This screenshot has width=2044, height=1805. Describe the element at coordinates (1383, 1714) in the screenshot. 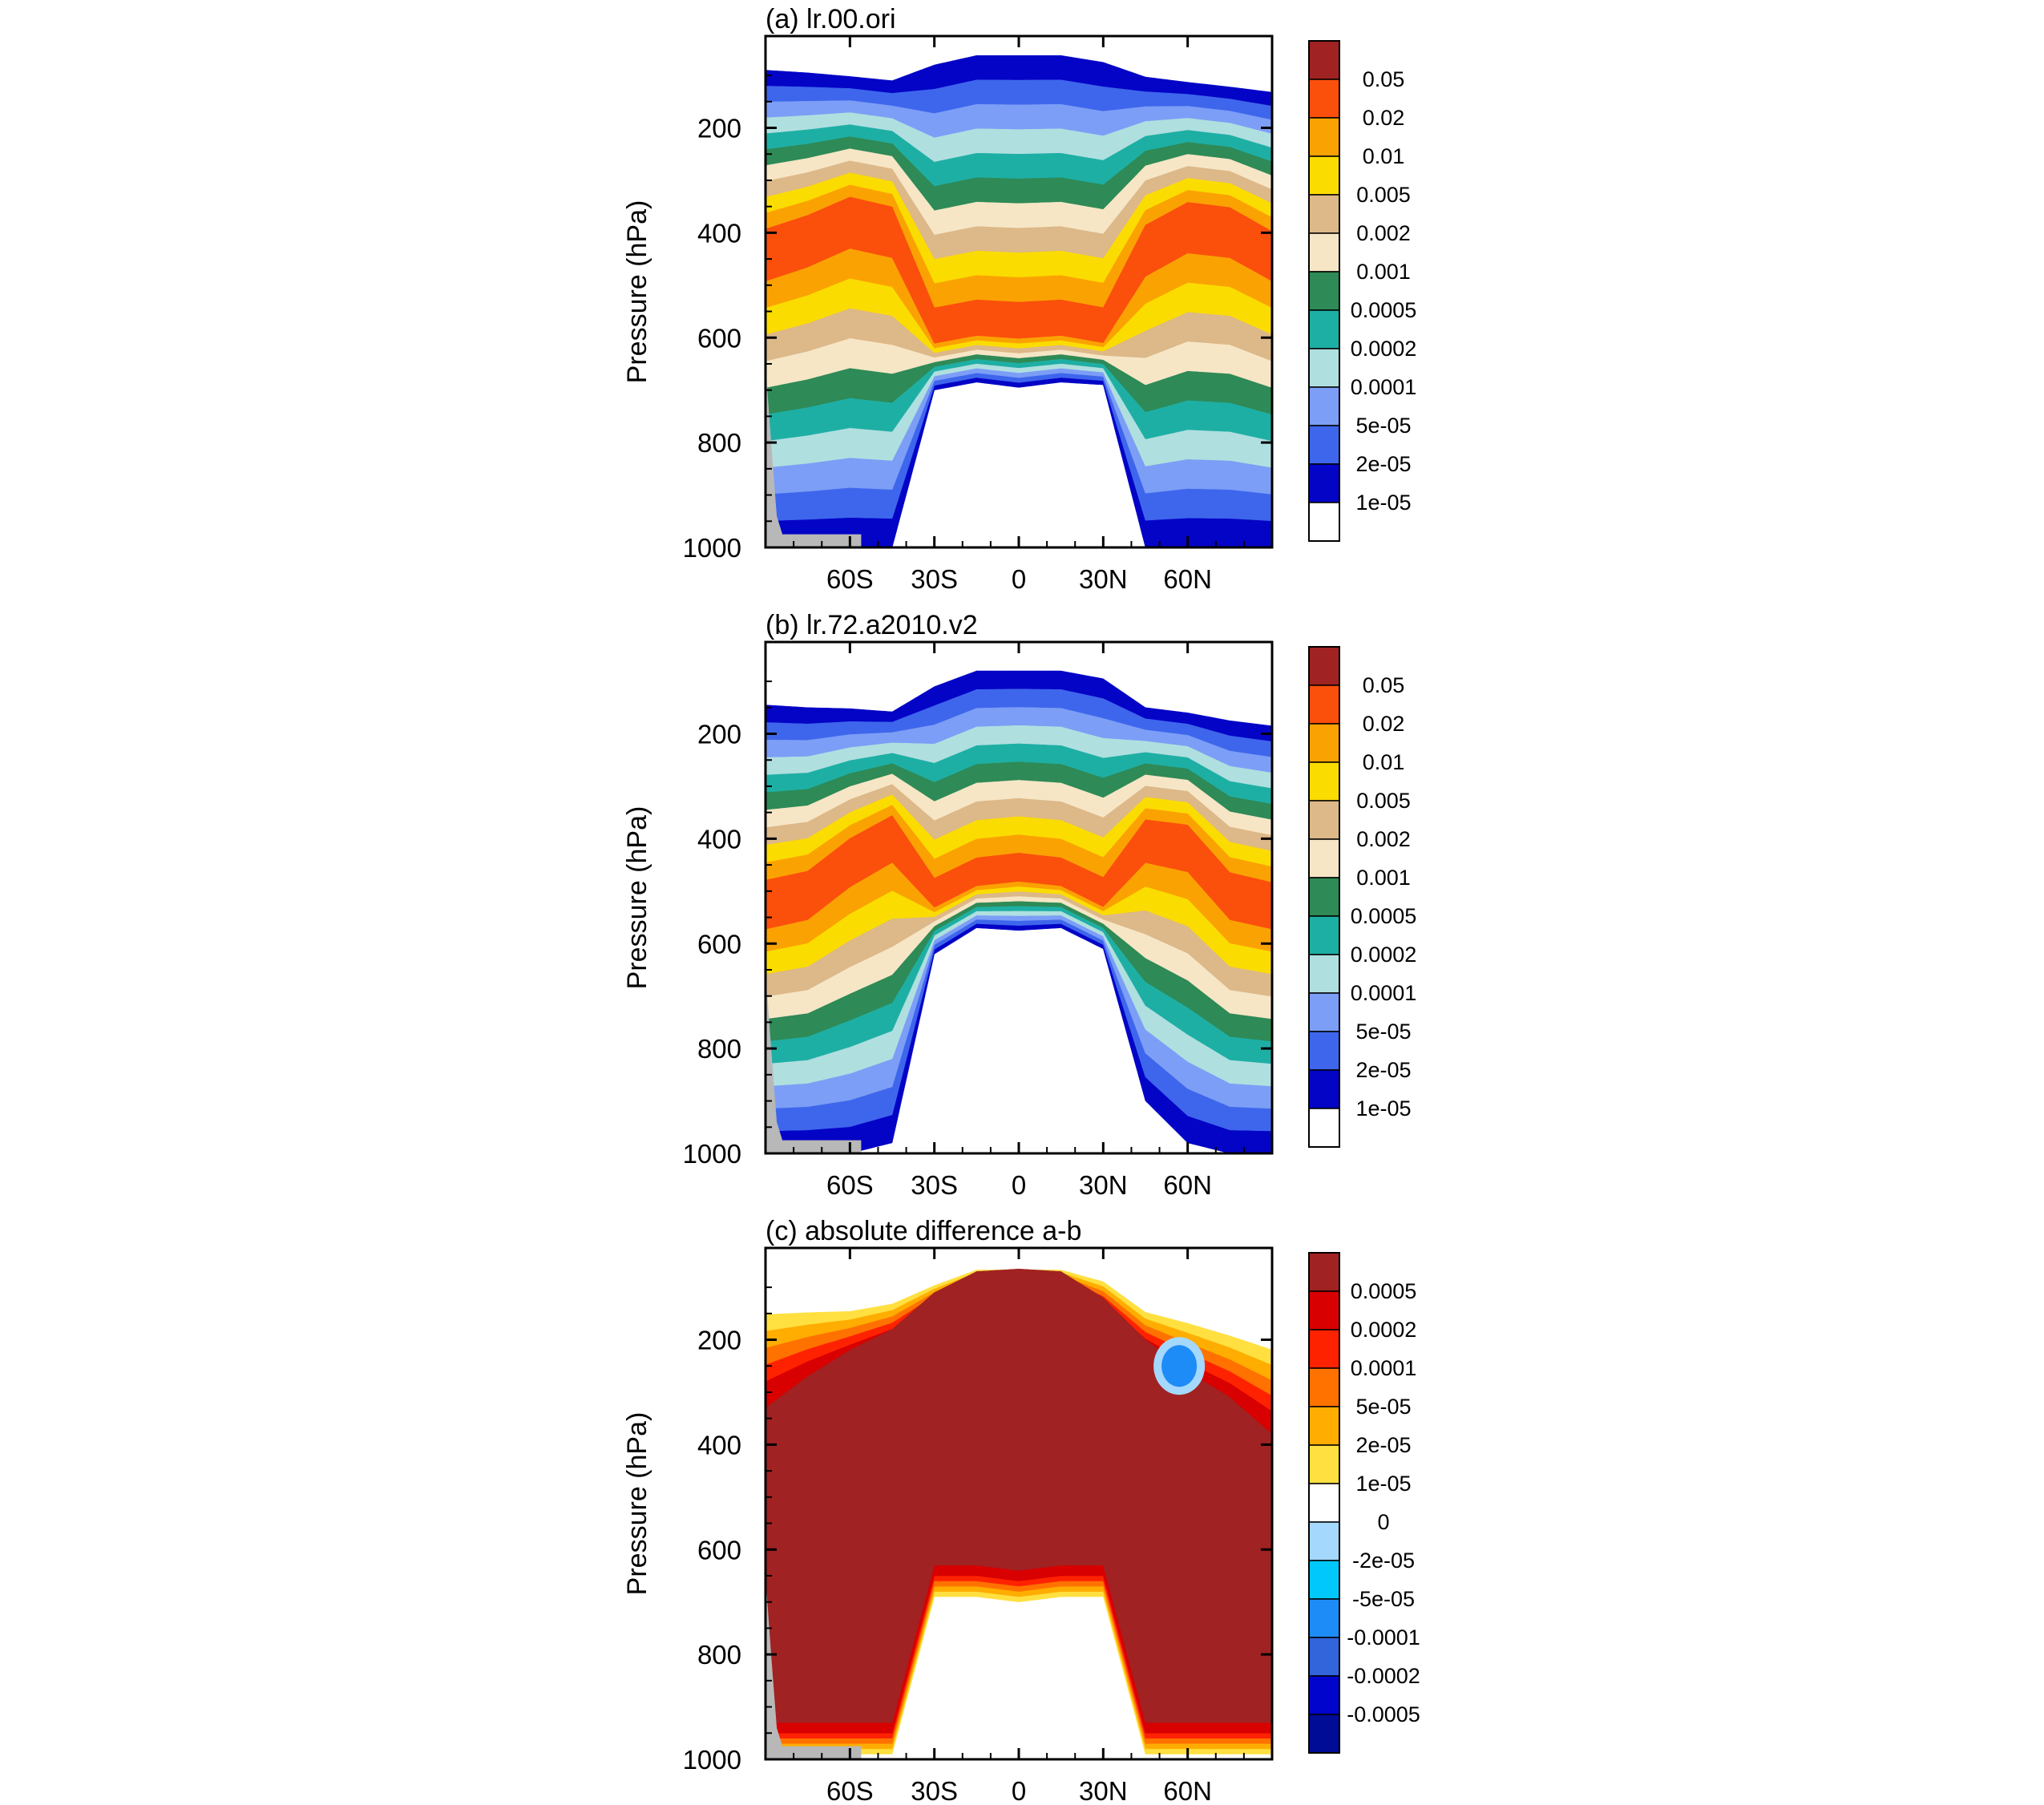

I see `colorbar-label: -0.0005` at that location.